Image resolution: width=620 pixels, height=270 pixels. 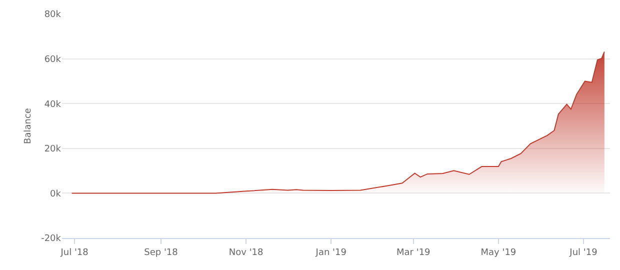 I want to click on x-tick-label: Jul '19, so click(x=583, y=253).